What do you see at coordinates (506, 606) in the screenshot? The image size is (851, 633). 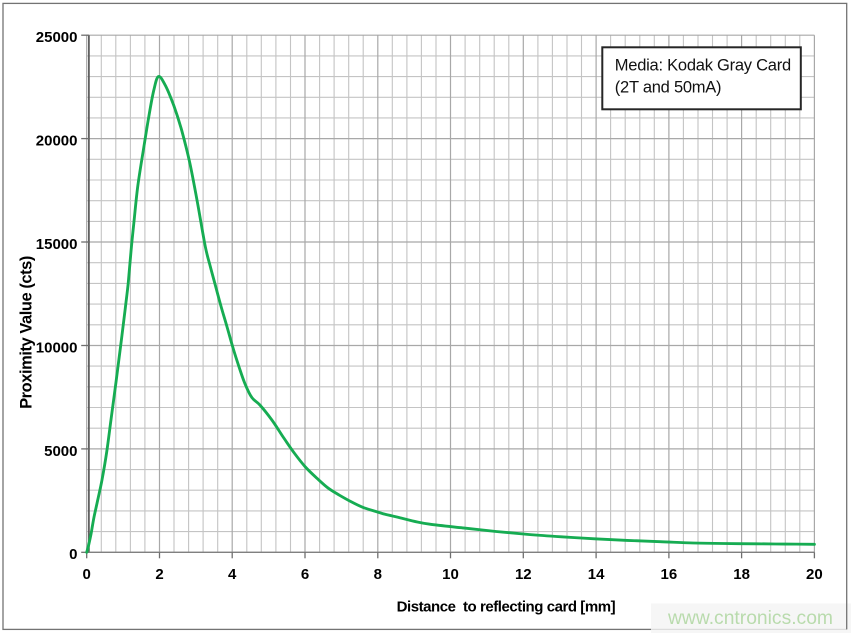 I see `svg-text:Distance to reflecting card [: Distance to reflecting card [mm]` at bounding box center [506, 606].